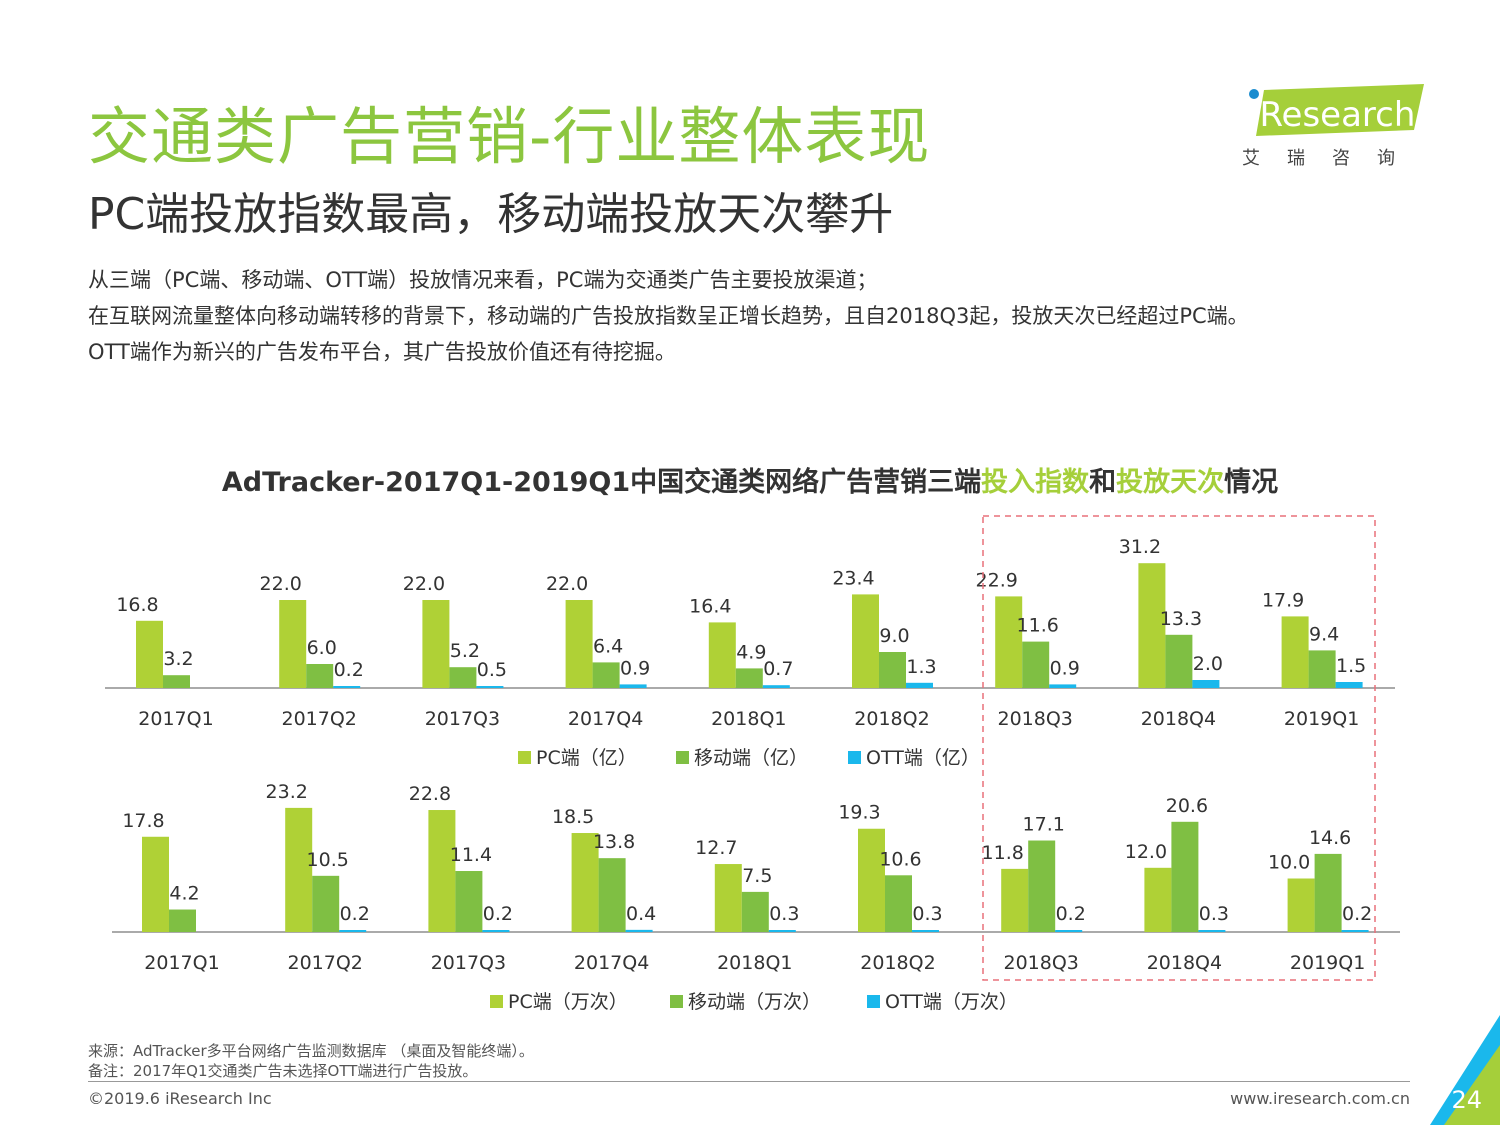 The height and width of the screenshot is (1125, 1500). Describe the element at coordinates (585, 882) in the screenshot. I see `bar-2-s1-2017Q4` at that location.